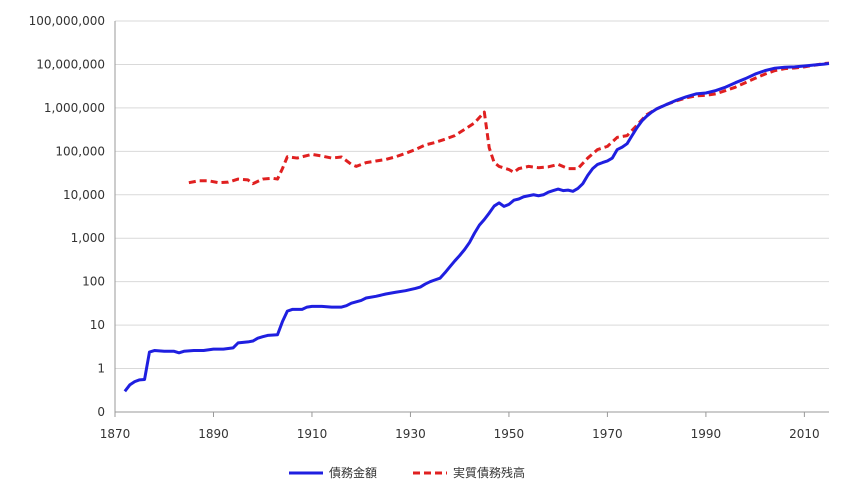  Describe the element at coordinates (93, 282) in the screenshot. I see `y-tick-label: 100` at that location.